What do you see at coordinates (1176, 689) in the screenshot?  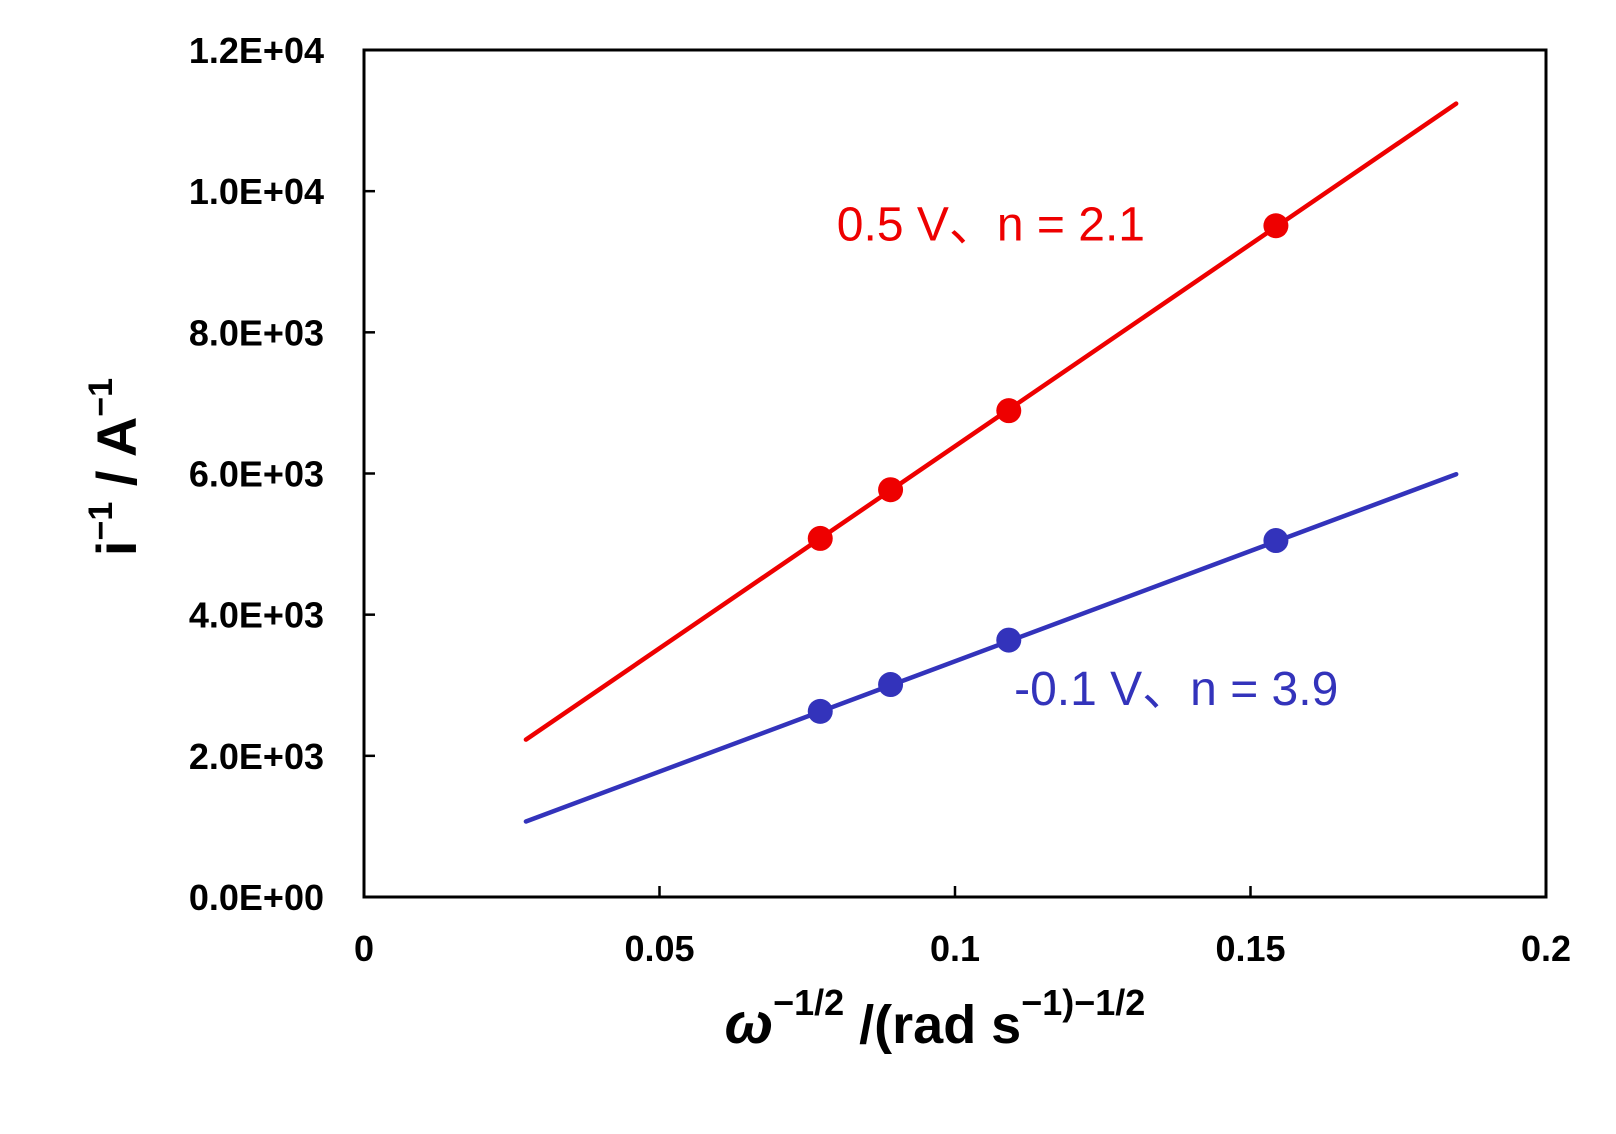 I see `series-1-label: -0.1 V、n = 3.9` at bounding box center [1176, 689].